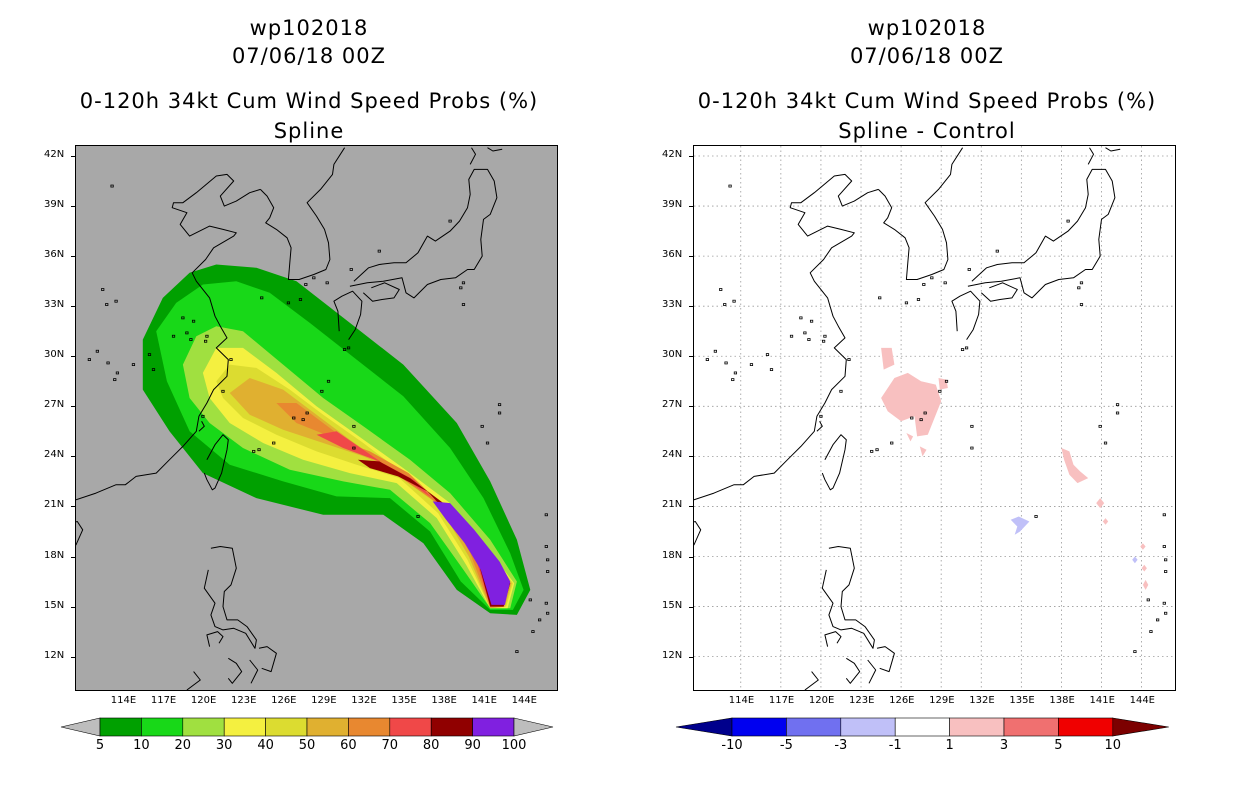  What do you see at coordinates (54, 605) in the screenshot?
I see `lat-tick-label: 15N` at bounding box center [54, 605].